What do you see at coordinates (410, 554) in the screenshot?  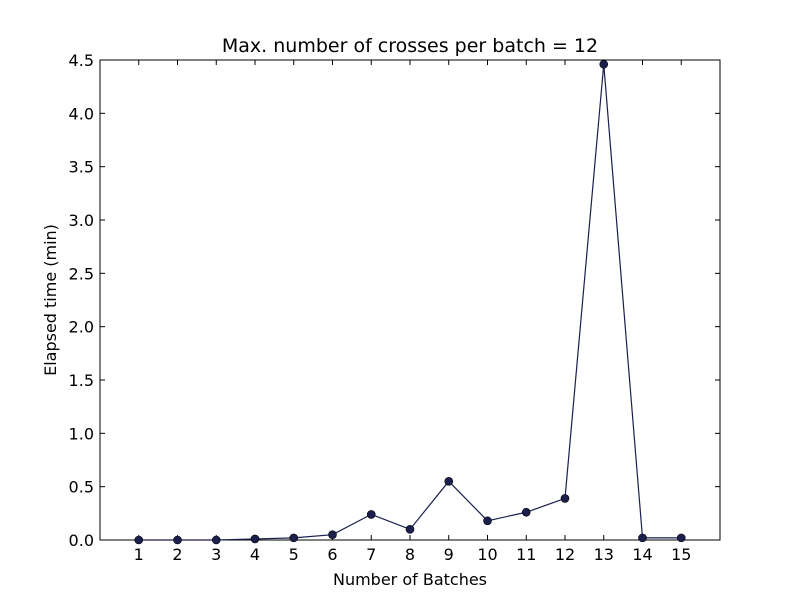 I see `x-tick-label: 8` at bounding box center [410, 554].